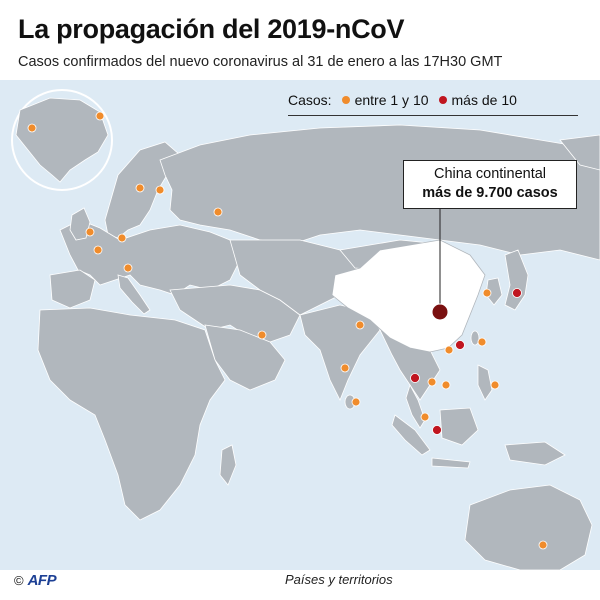 The width and height of the screenshot is (600, 600). I want to click on marker-macau, so click(460, 345).